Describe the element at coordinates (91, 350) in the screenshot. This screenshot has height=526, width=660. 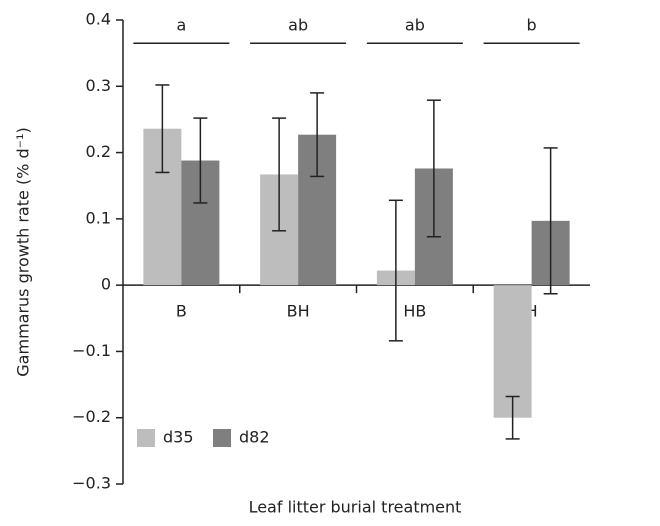
I see `y-tick-label: −0.1` at that location.